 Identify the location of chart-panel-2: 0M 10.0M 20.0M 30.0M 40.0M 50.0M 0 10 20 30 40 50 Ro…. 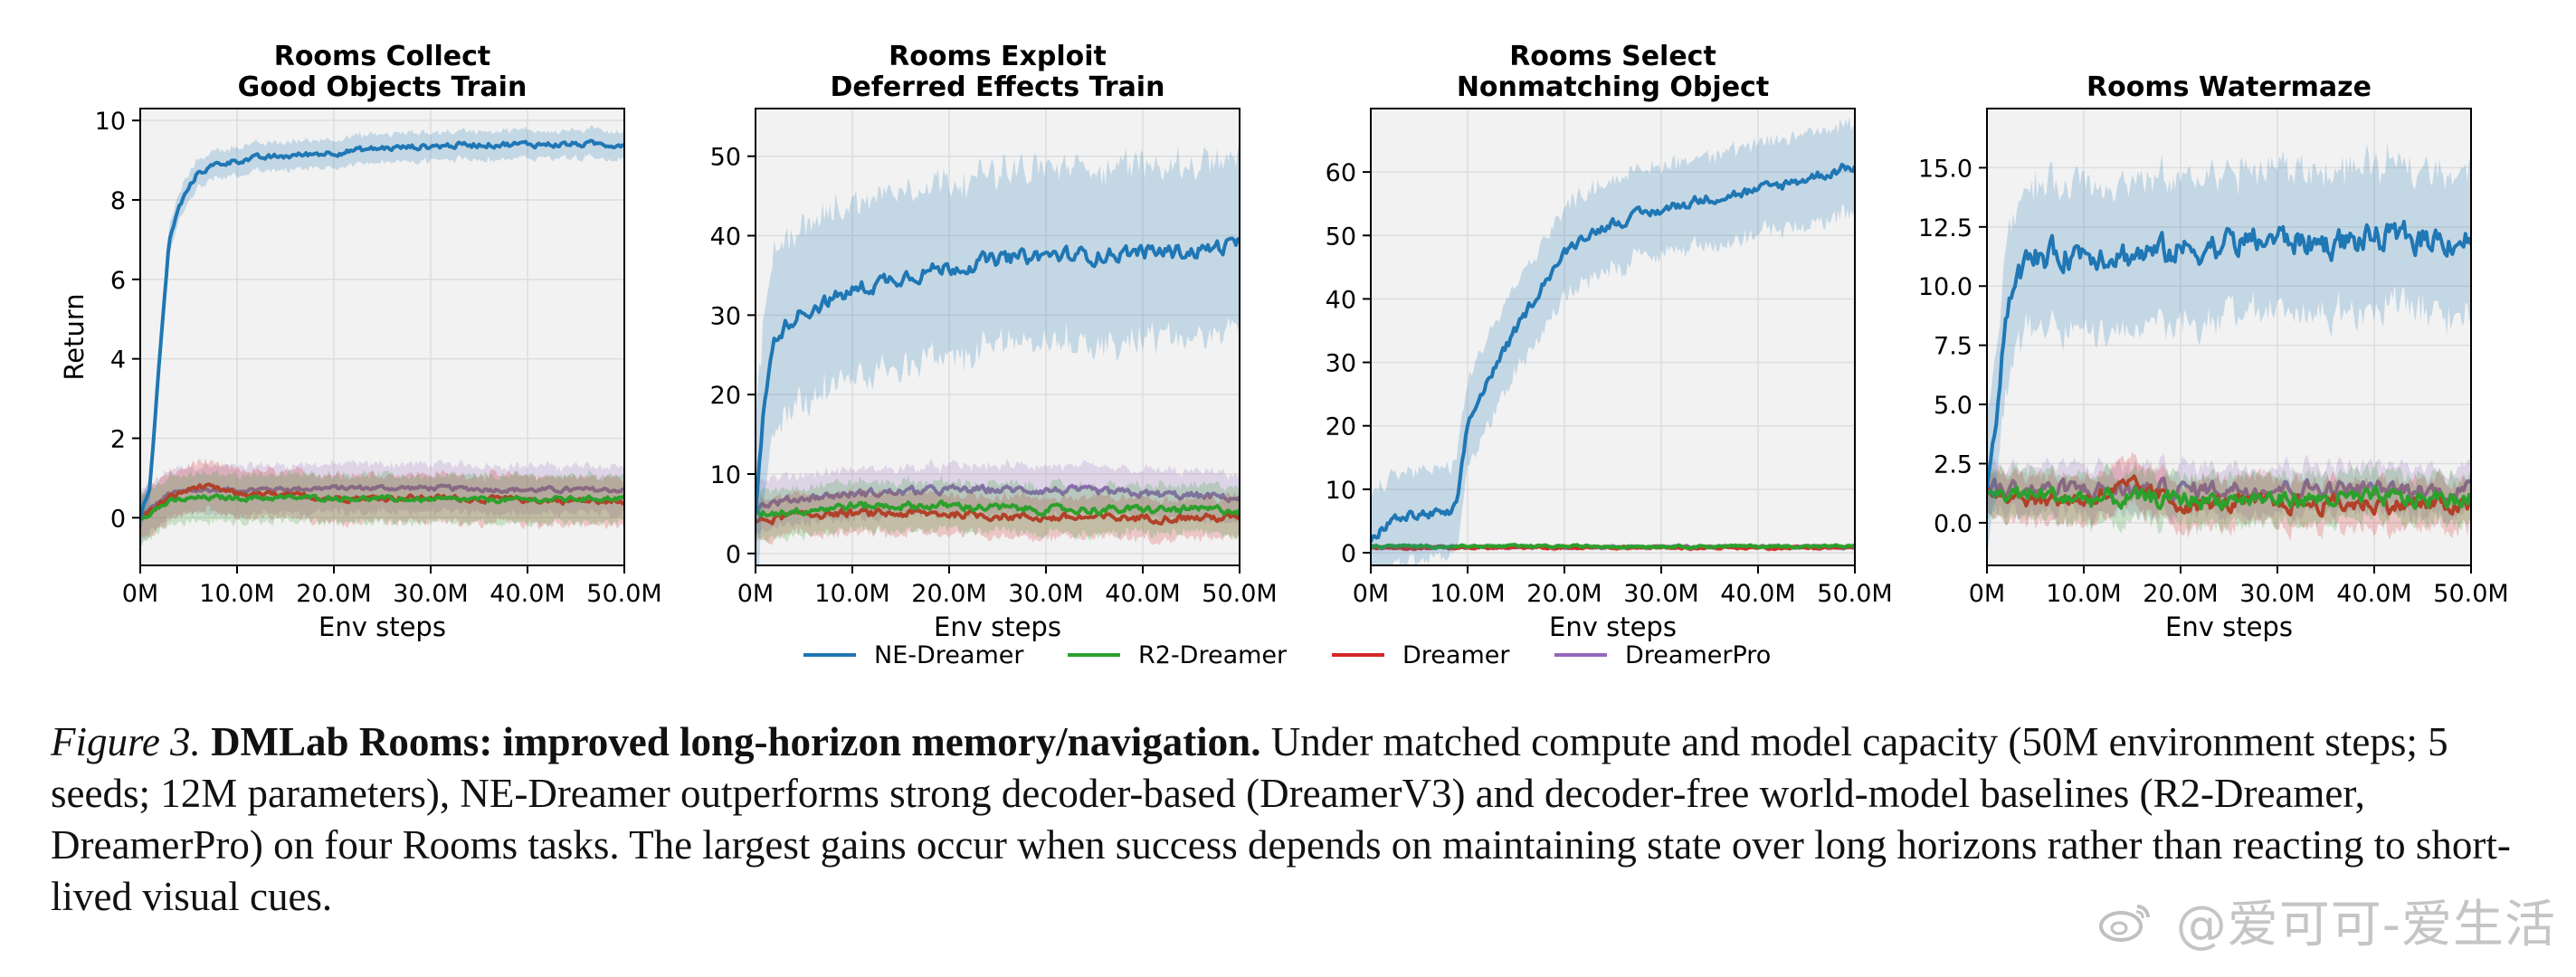
(994, 341).